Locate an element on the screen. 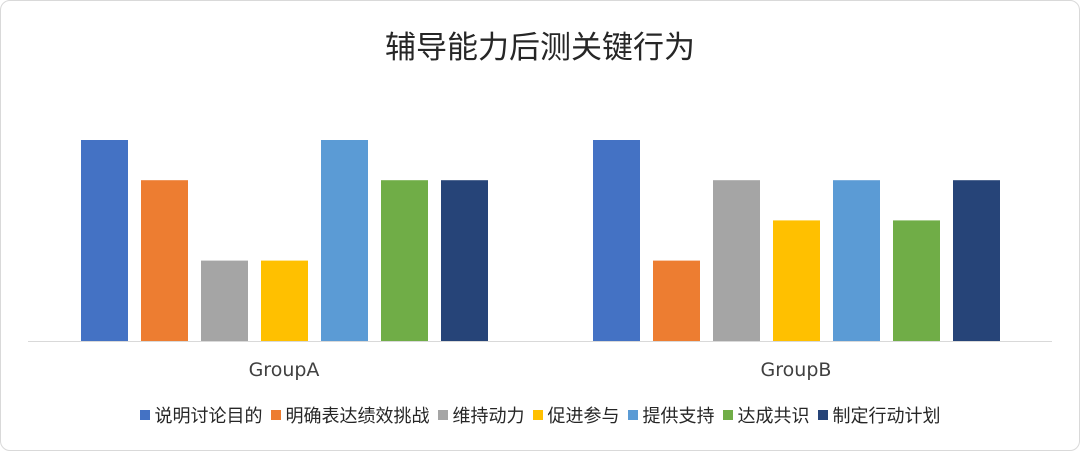  legend-label: 促进参与 is located at coordinates (583, 416).